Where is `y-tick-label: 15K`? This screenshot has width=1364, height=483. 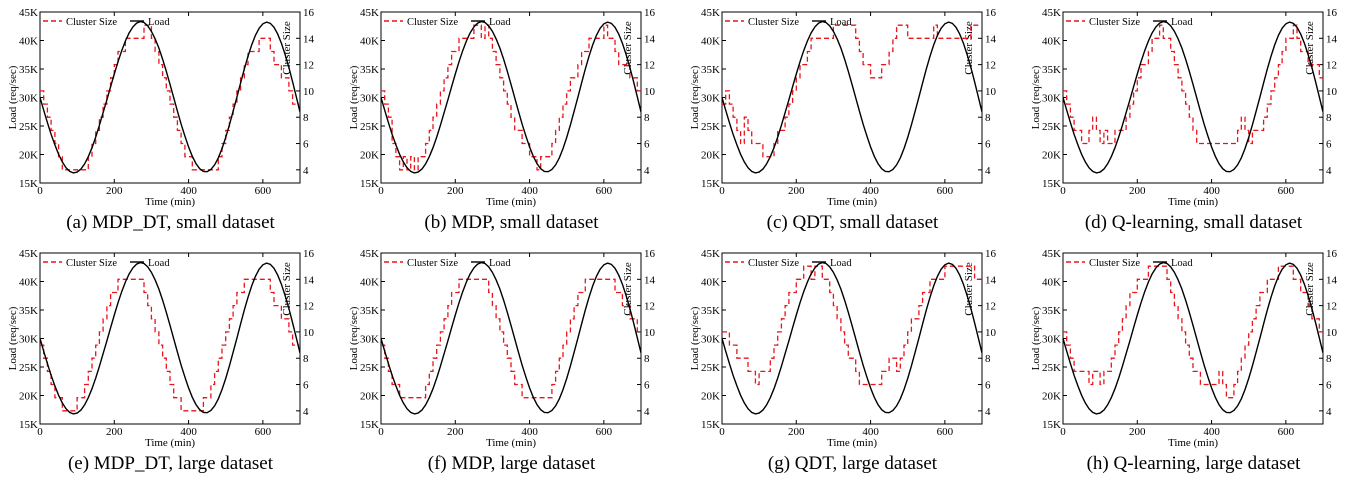 y-tick-label: 15K is located at coordinates (369, 184).